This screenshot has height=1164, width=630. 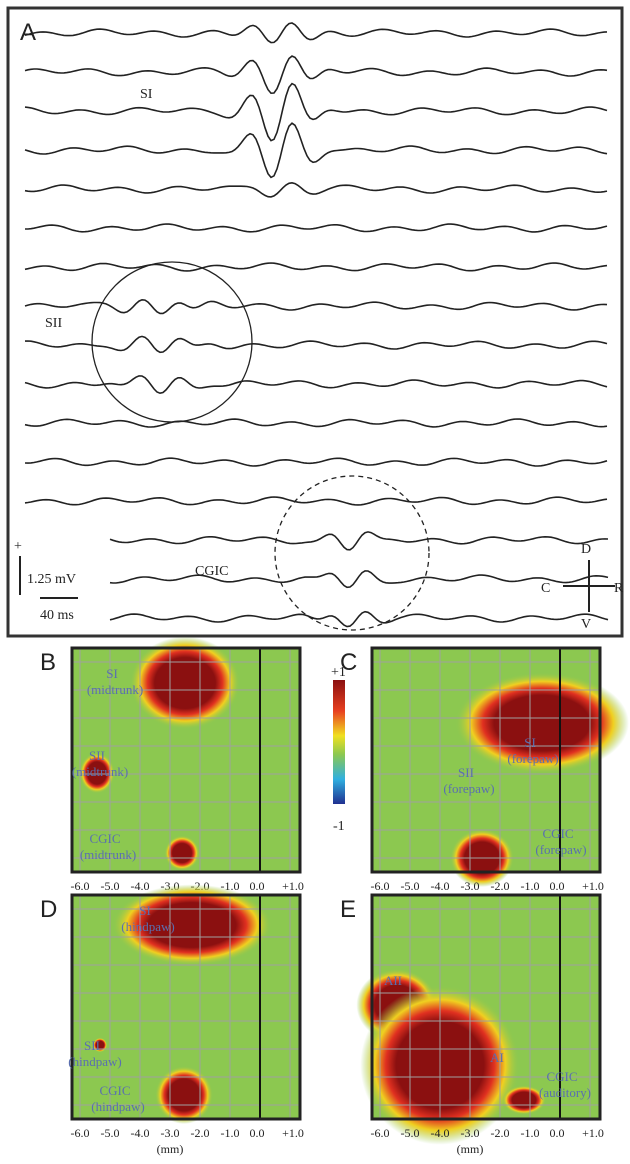 What do you see at coordinates (619, 588) in the screenshot?
I see `compass-label: R` at bounding box center [619, 588].